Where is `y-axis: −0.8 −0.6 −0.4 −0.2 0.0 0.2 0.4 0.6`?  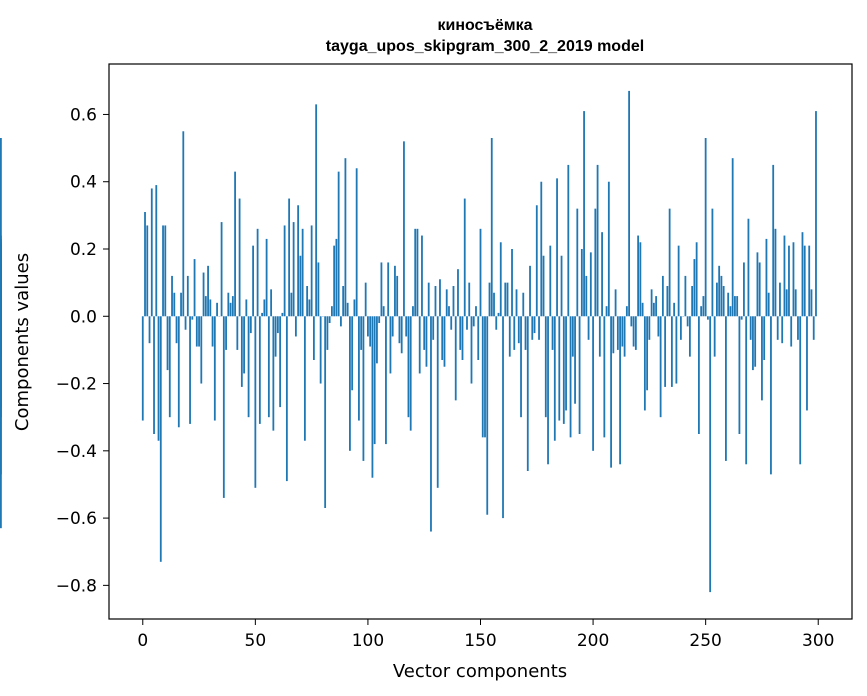
y-axis: −0.8 −0.6 −0.4 −0.2 0.0 0.2 0.4 0.6 is located at coordinates (82, 350).